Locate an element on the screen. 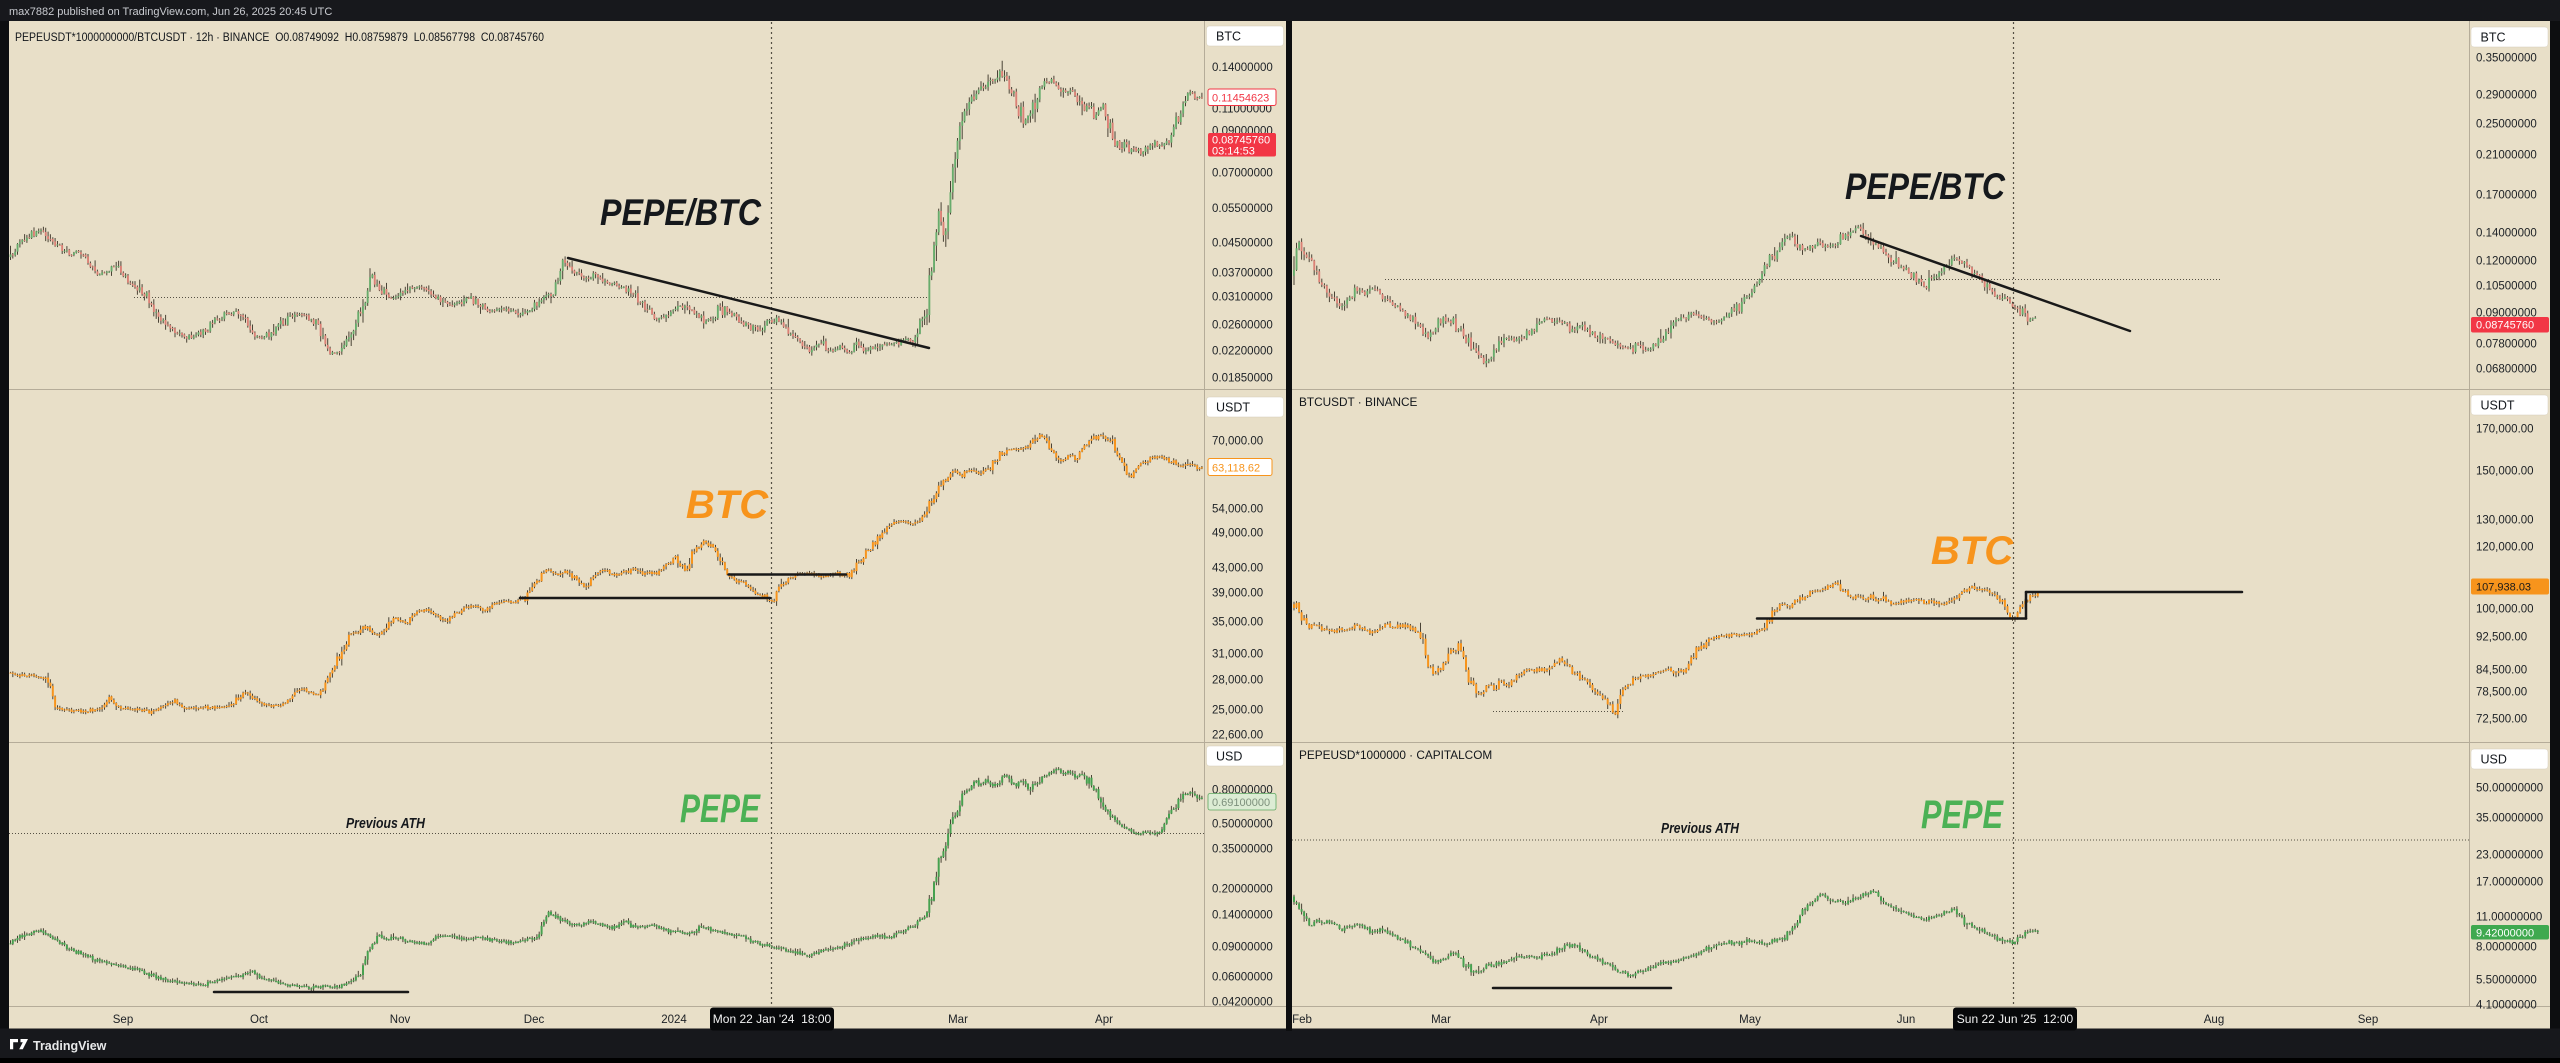  svg-text: 49,000.00 is located at coordinates (1237, 533).